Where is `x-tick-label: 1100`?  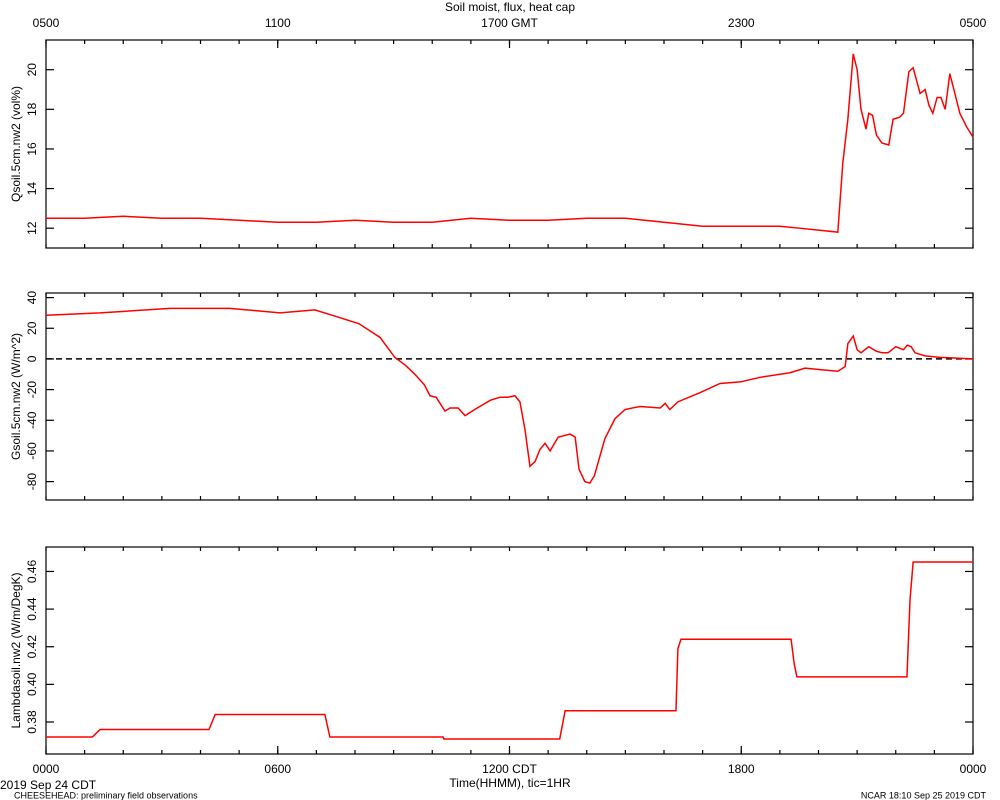
x-tick-label: 1100 is located at coordinates (278, 23).